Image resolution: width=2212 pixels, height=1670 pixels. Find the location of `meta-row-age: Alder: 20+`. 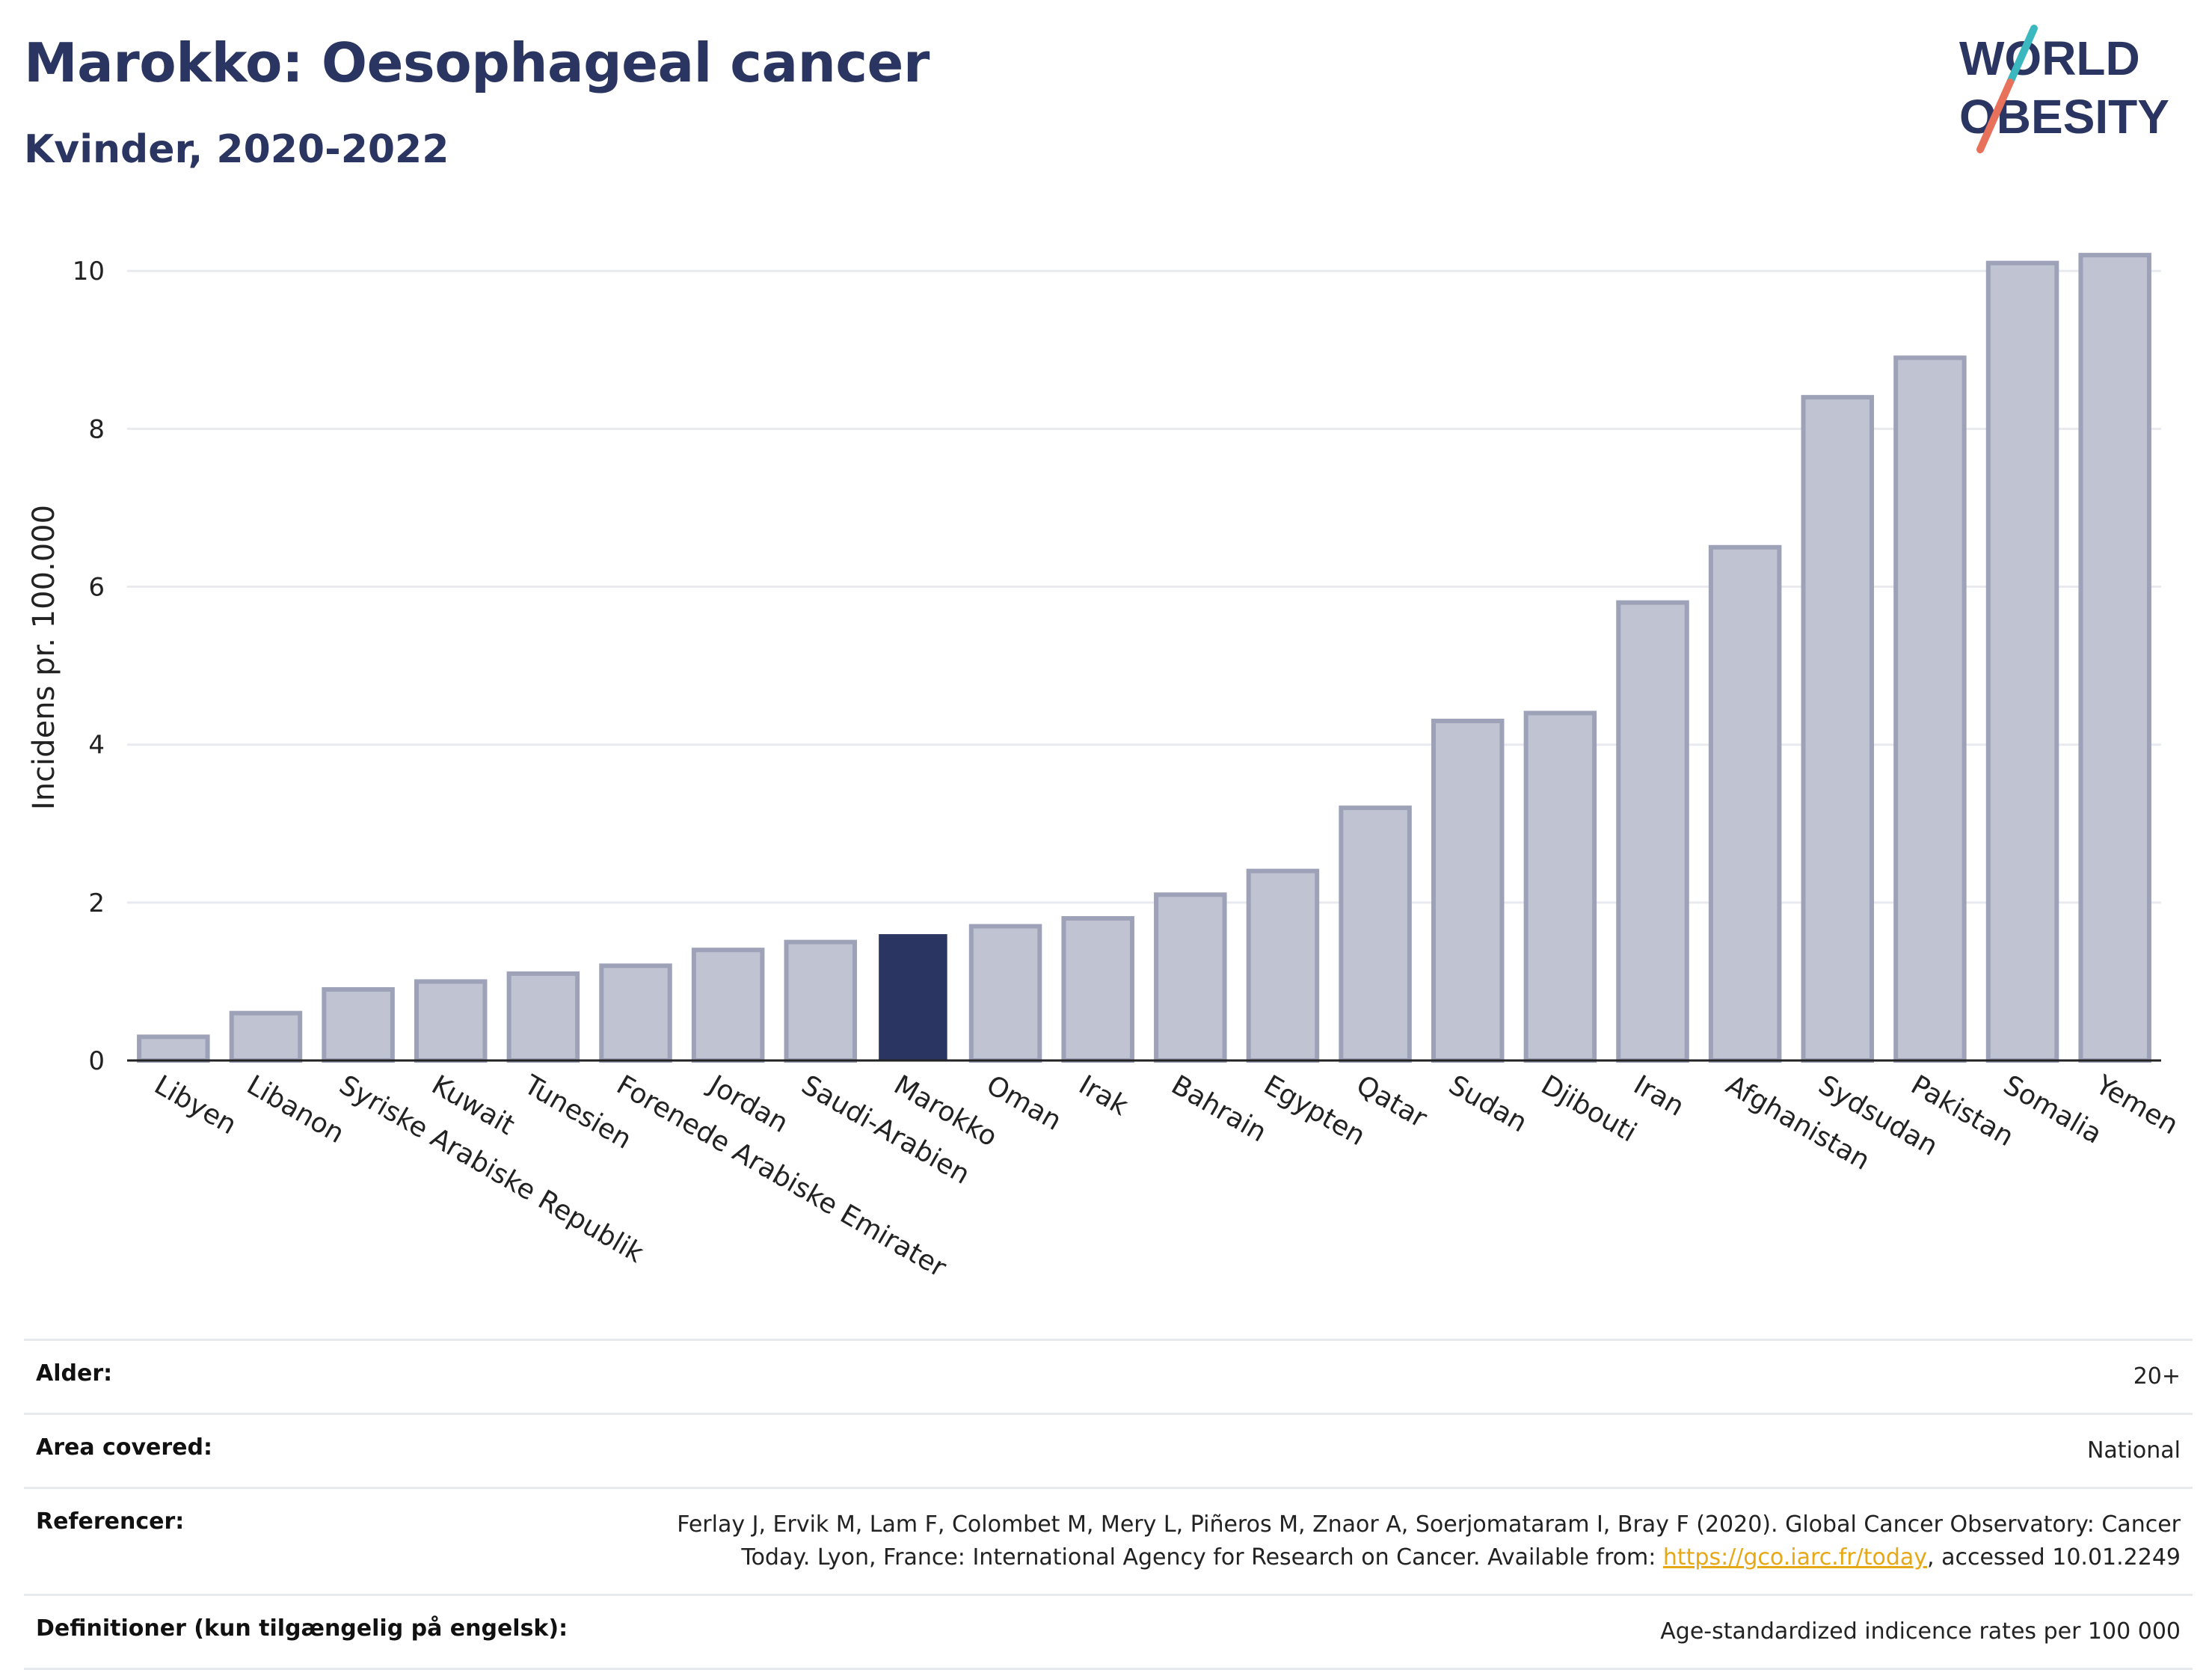

meta-row-age: Alder: 20+ is located at coordinates (1108, 1376).